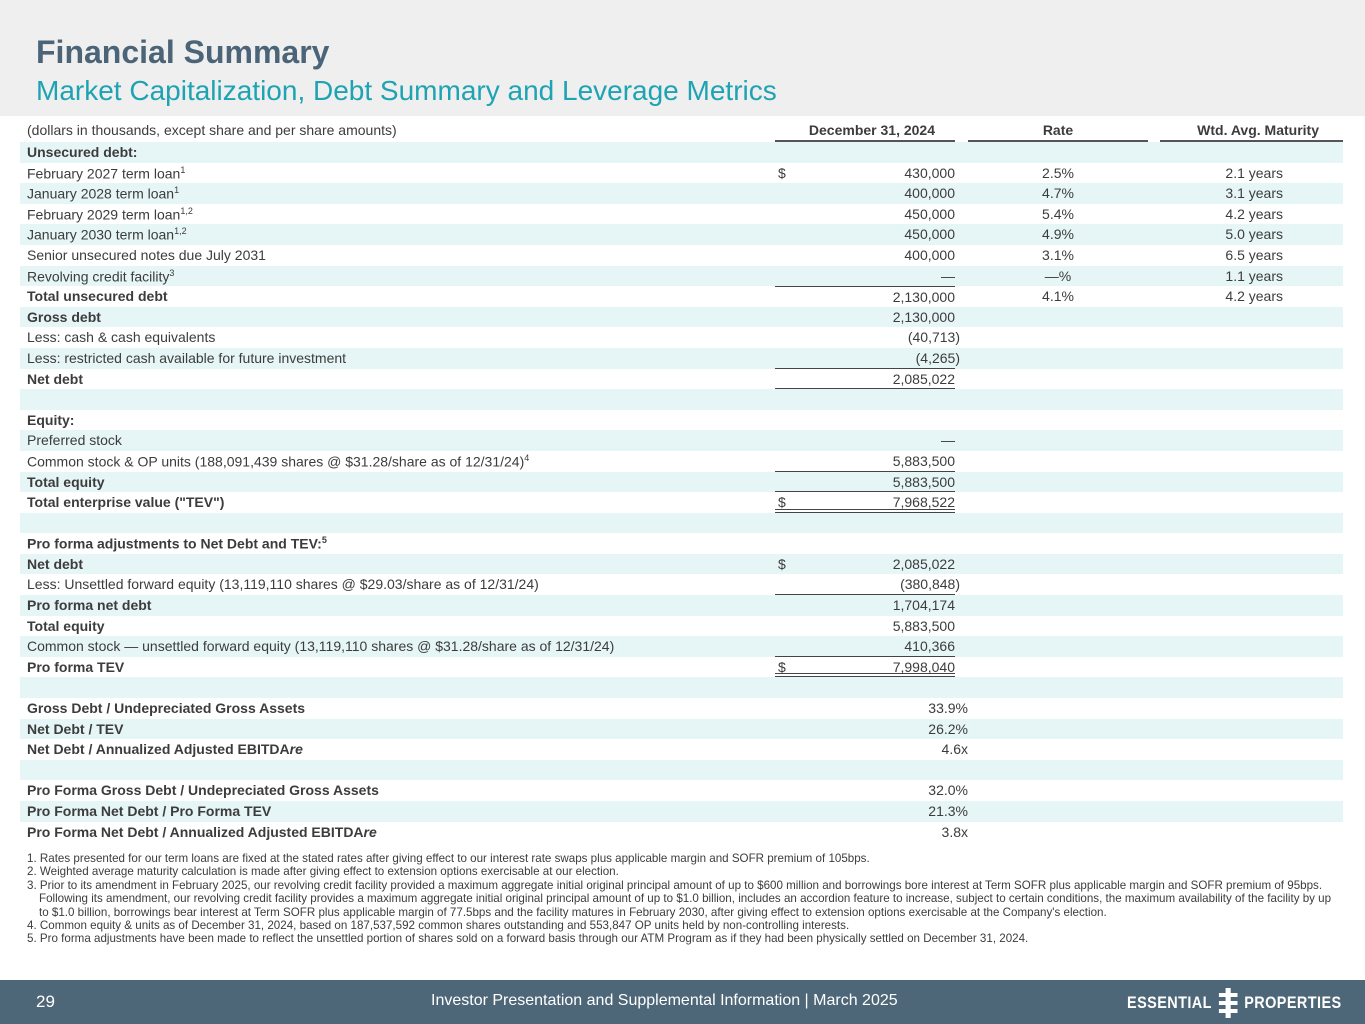  Describe the element at coordinates (871, 811) in the screenshot. I see `amount-cell: 21.3%` at that location.